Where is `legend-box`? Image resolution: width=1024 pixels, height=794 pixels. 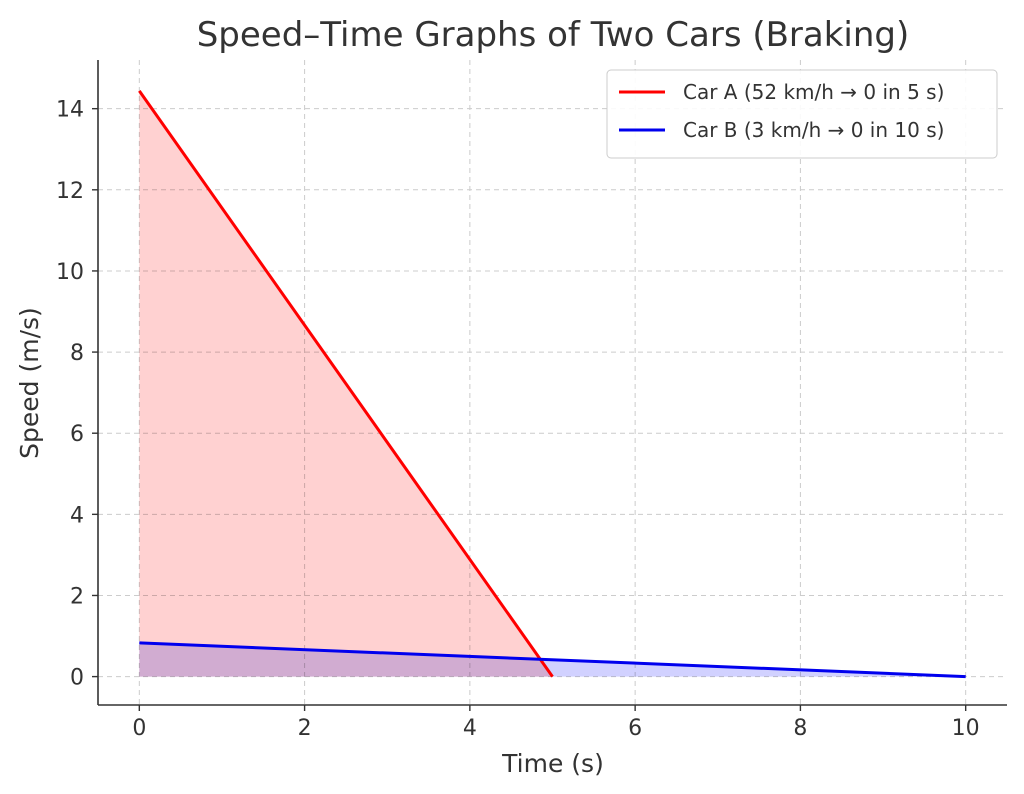
legend-box is located at coordinates (802, 114).